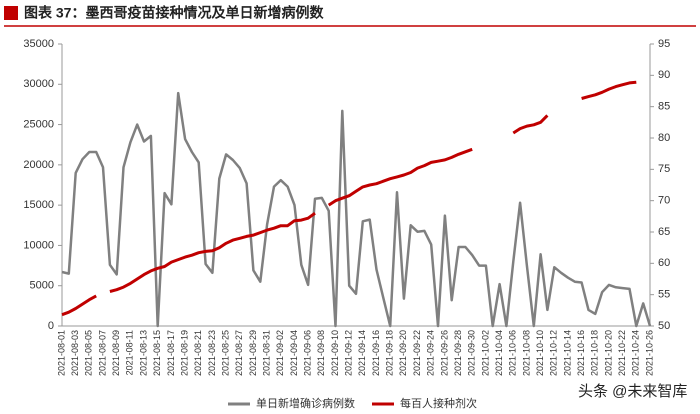 This screenshot has width=700, height=414. What do you see at coordinates (664, 138) in the screenshot?
I see `y2-tick-label: 80` at bounding box center [664, 138].